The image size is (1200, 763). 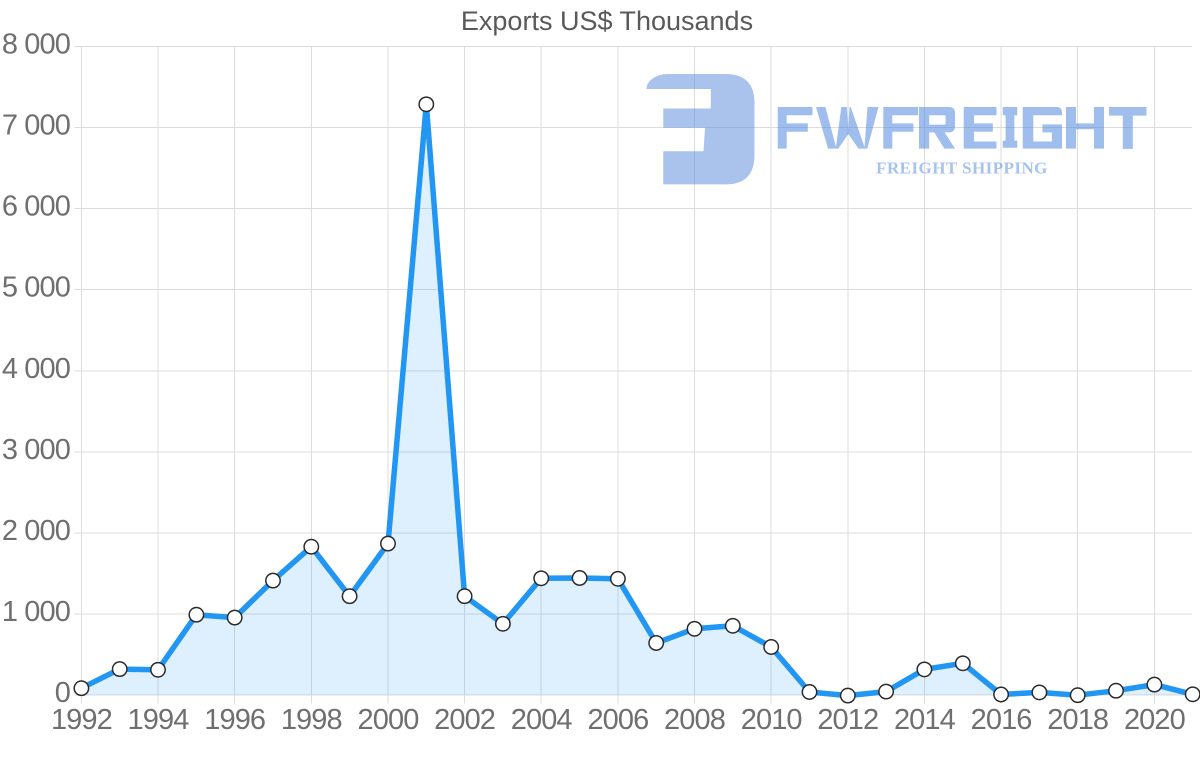 I want to click on svg-text: FREIGHT SHIPPING, so click(x=962, y=168).